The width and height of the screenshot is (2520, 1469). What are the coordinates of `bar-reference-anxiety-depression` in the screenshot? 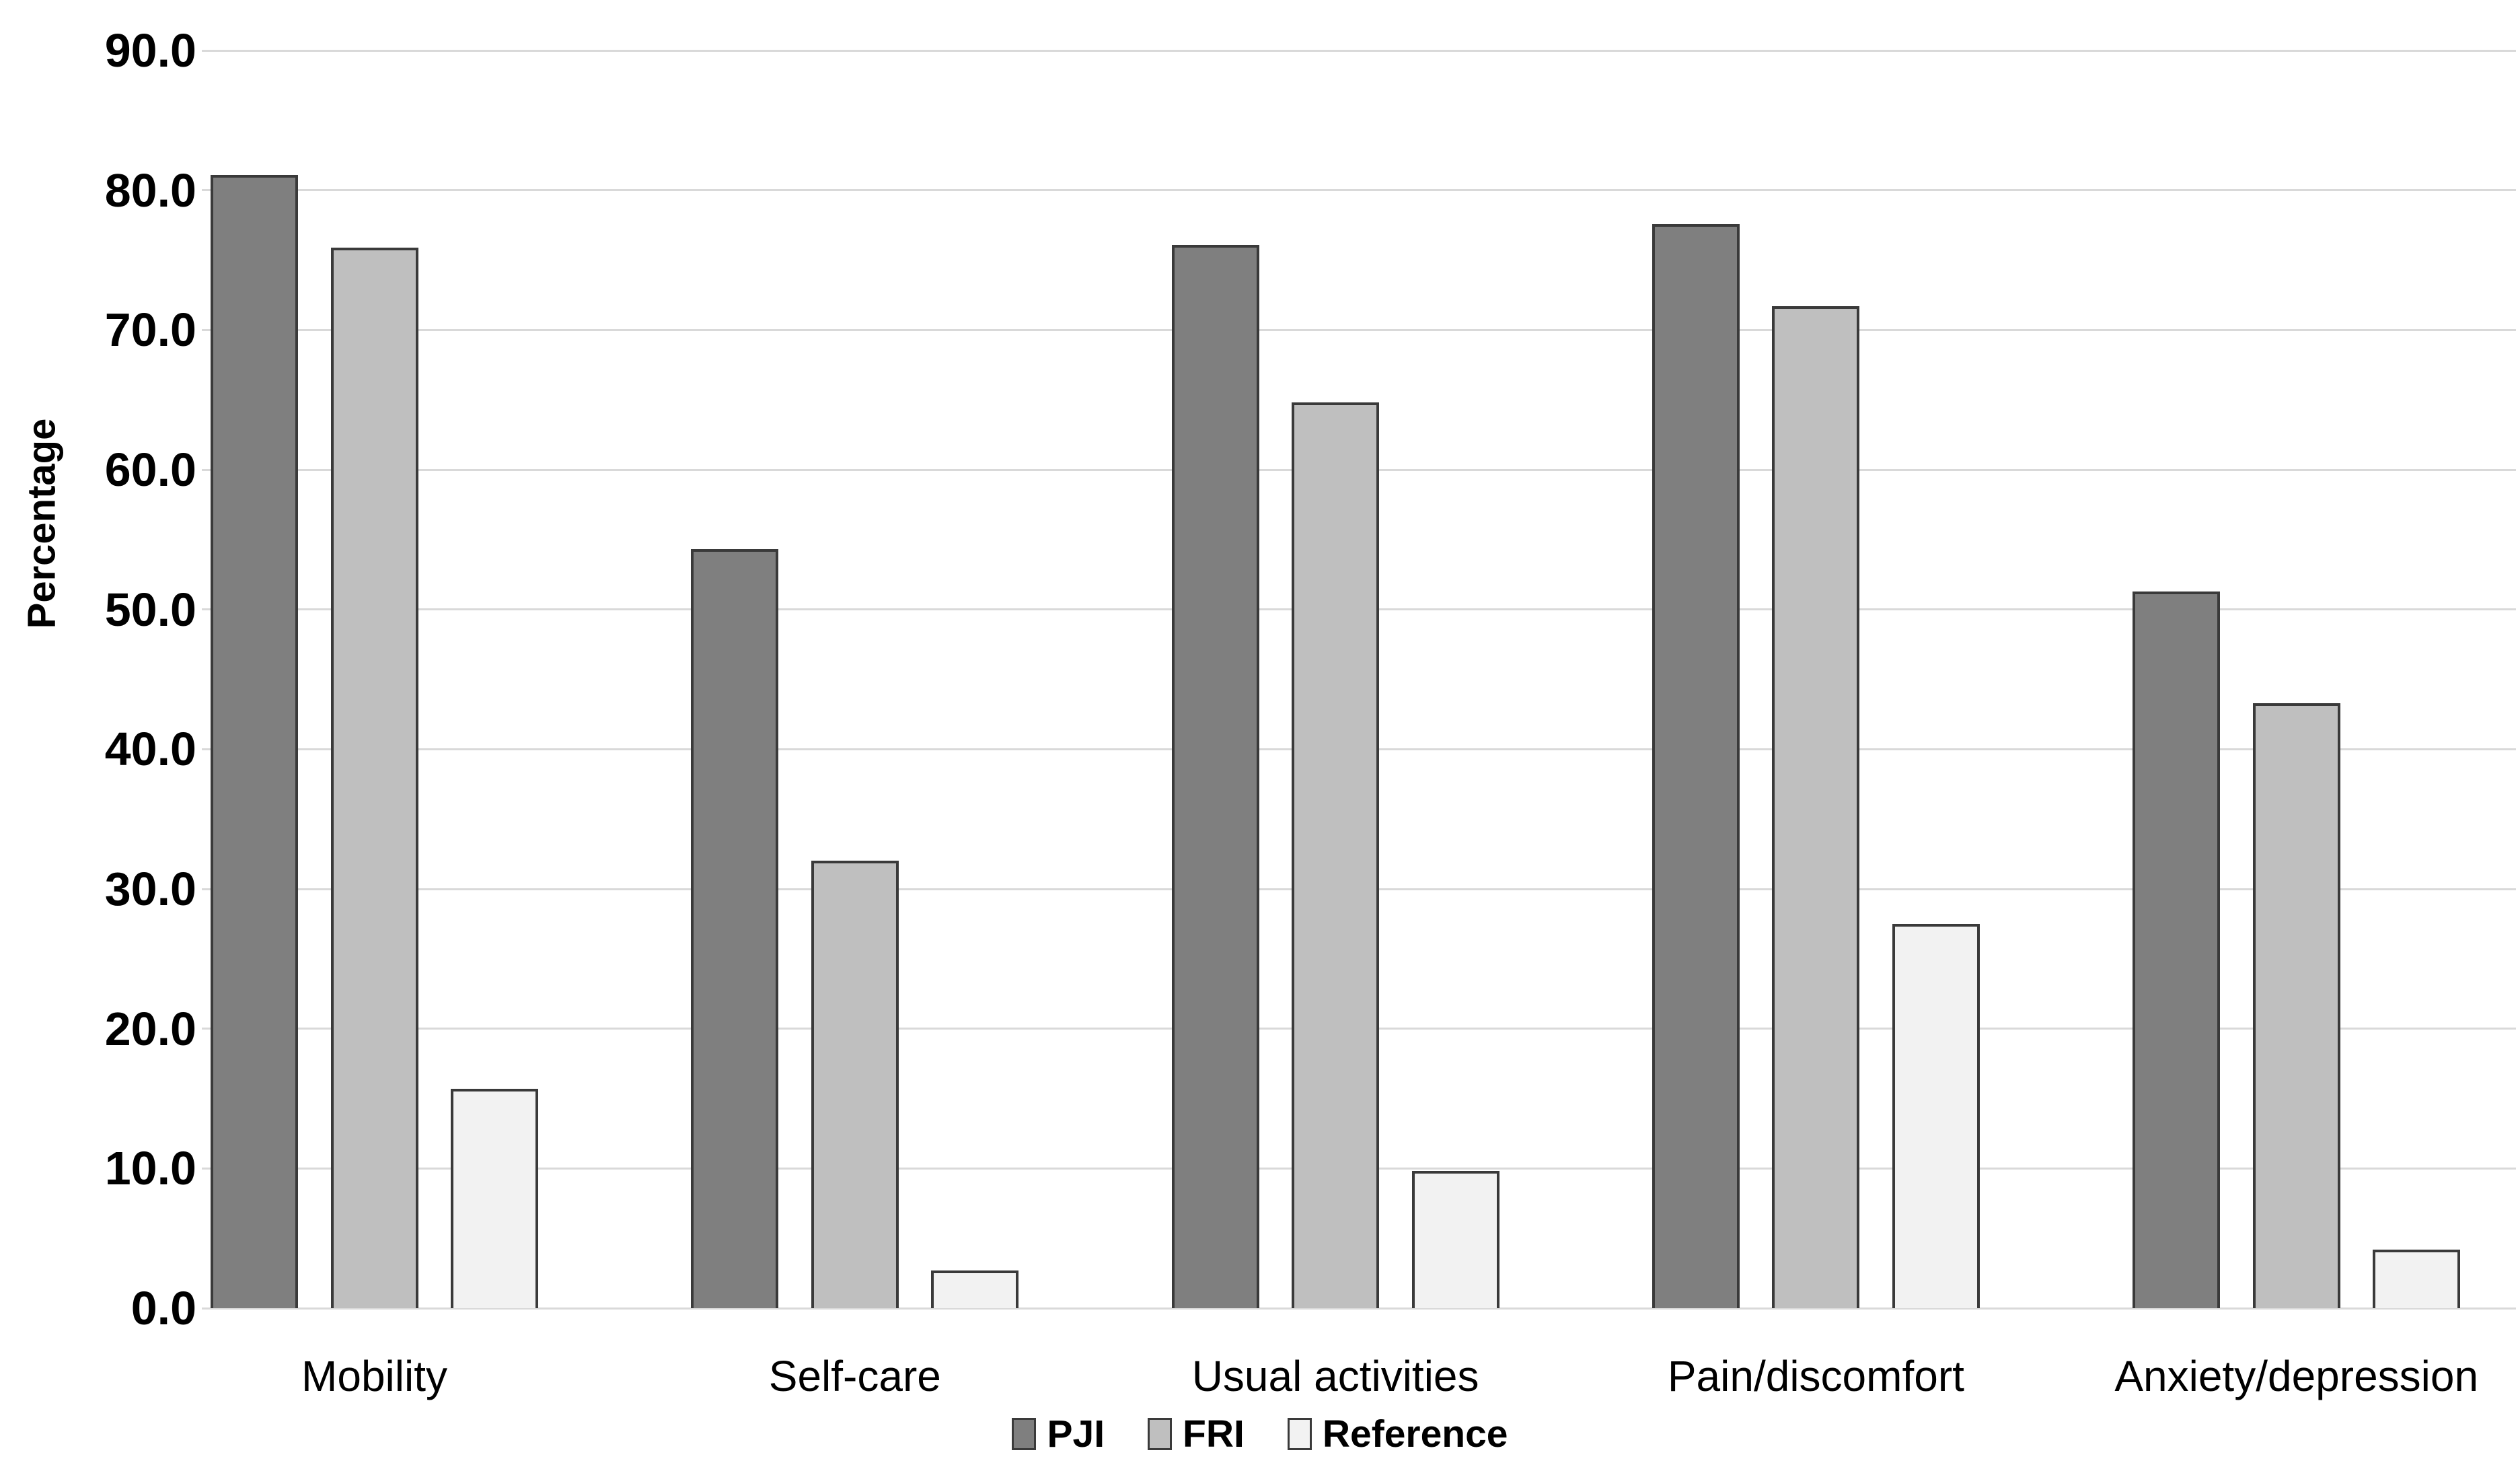 It's located at (2417, 1278).